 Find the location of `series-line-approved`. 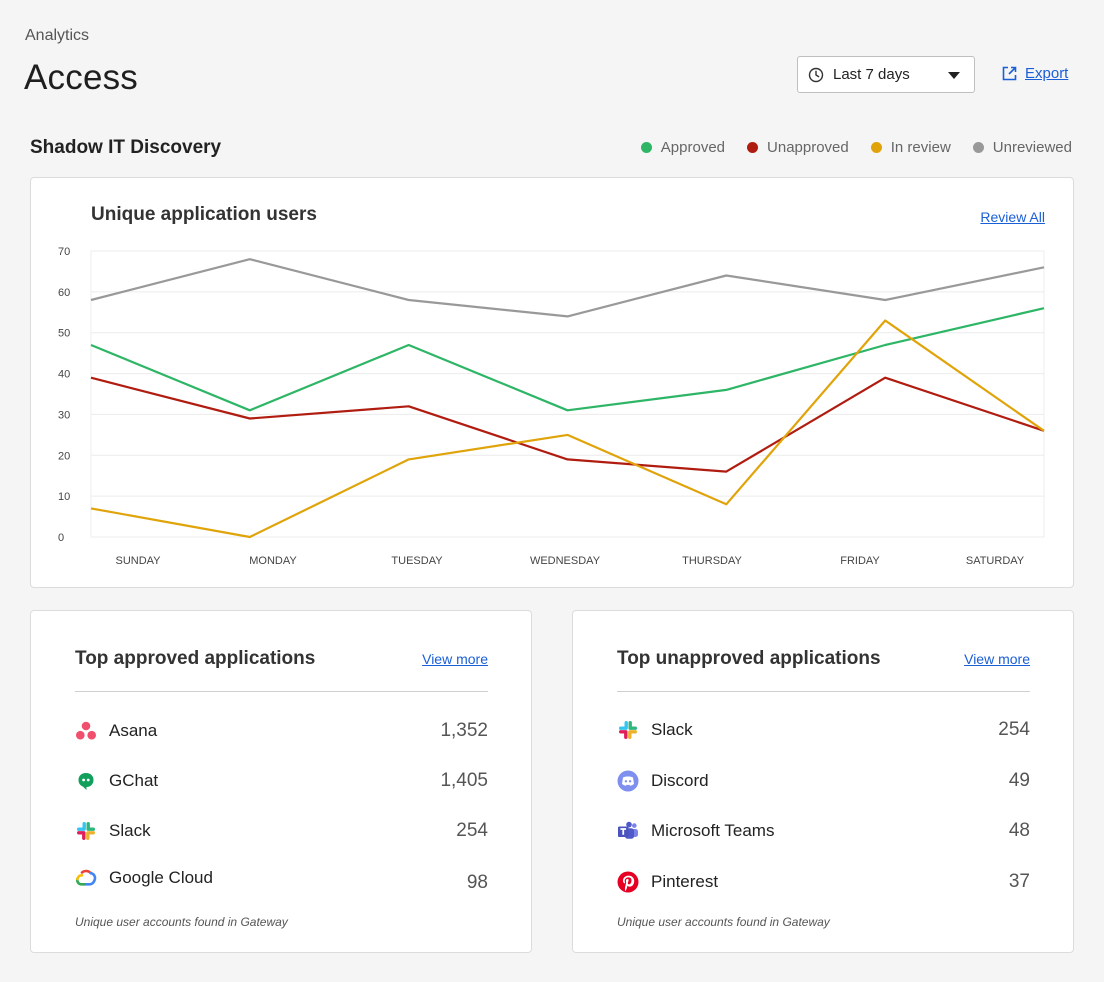

series-line-approved is located at coordinates (567, 359).